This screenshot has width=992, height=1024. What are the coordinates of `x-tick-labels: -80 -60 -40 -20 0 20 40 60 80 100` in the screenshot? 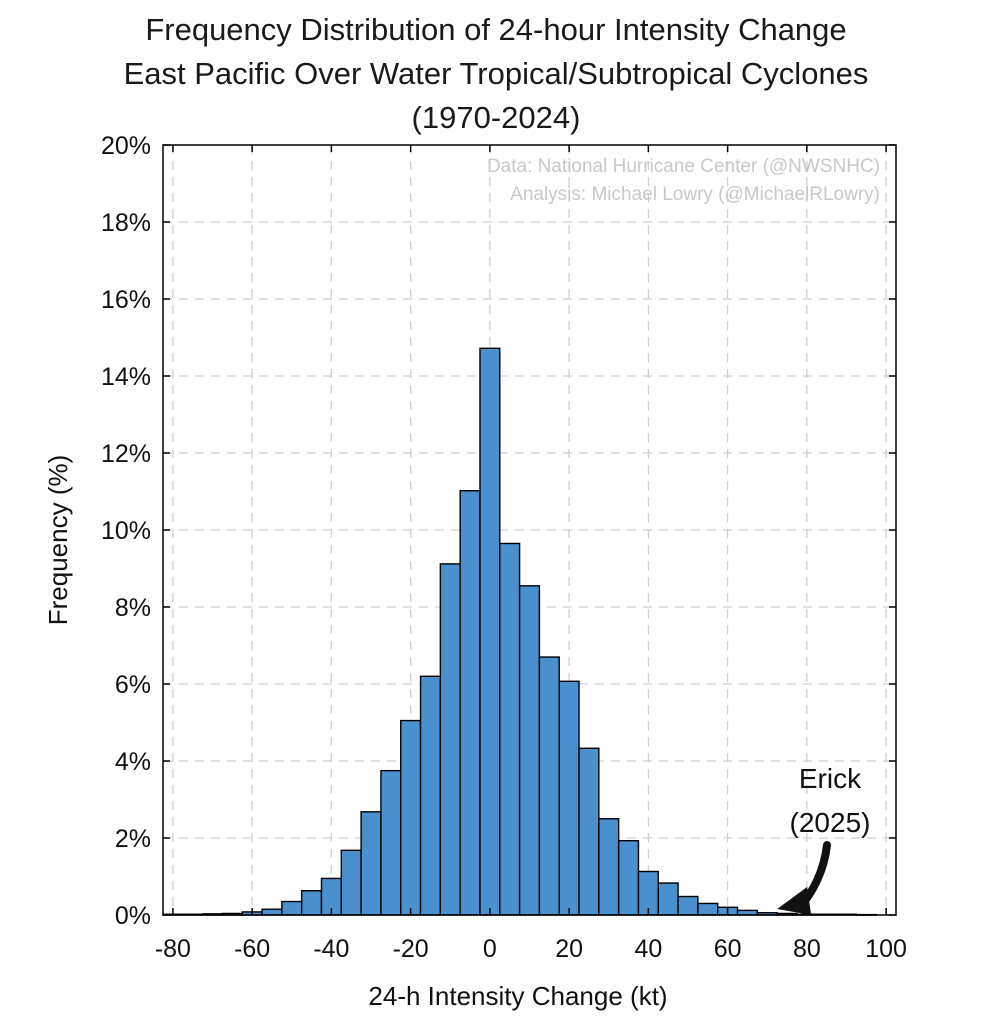 It's located at (531, 949).